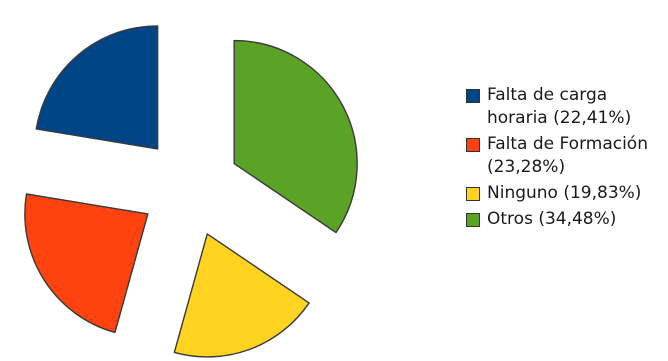 Image resolution: width=668 pixels, height=361 pixels. What do you see at coordinates (559, 106) in the screenshot?
I see `legend-label: Falta de carga horaria (22,41%)` at bounding box center [559, 106].